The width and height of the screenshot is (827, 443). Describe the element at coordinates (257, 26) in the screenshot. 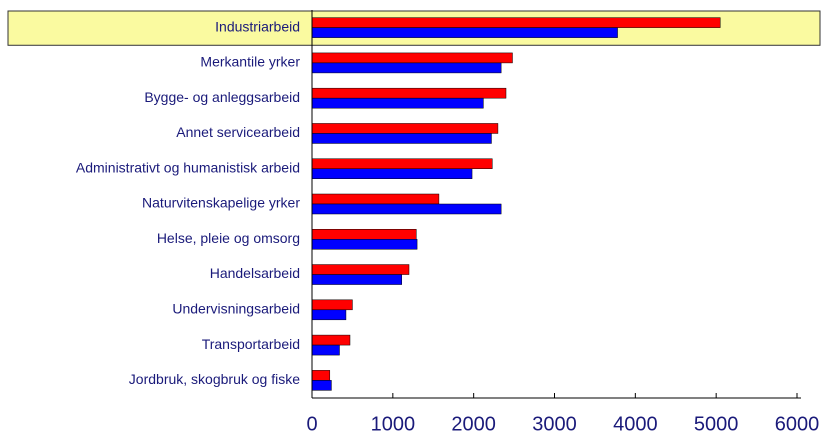

I see `category-label: Industriarbeid` at that location.